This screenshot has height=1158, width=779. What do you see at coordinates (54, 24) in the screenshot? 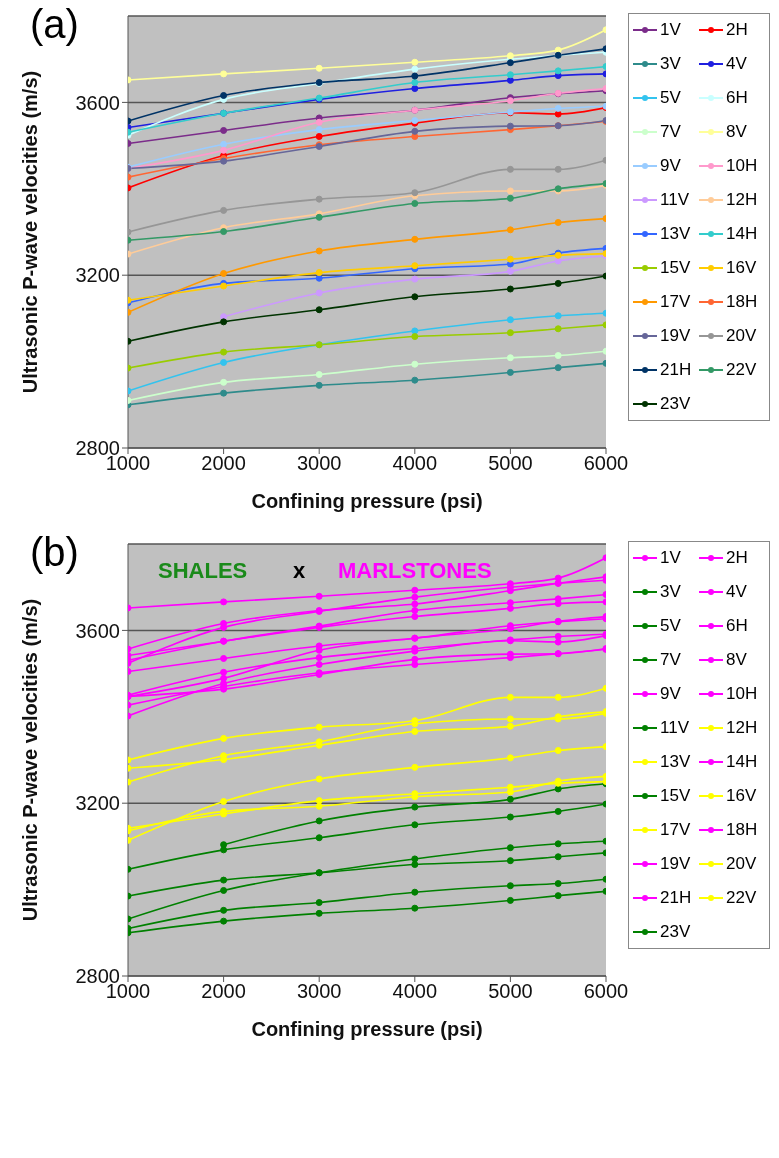
I see `chart-title: (a)` at bounding box center [54, 24].